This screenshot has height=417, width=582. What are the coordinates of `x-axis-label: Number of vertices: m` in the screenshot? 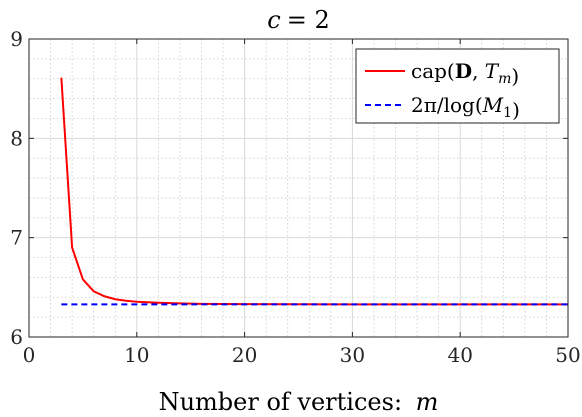 It's located at (299, 402).